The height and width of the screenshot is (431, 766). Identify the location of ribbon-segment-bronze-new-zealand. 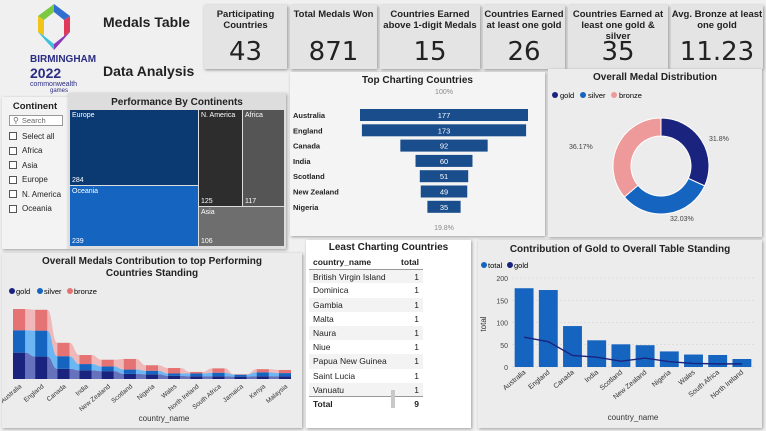
(107, 363).